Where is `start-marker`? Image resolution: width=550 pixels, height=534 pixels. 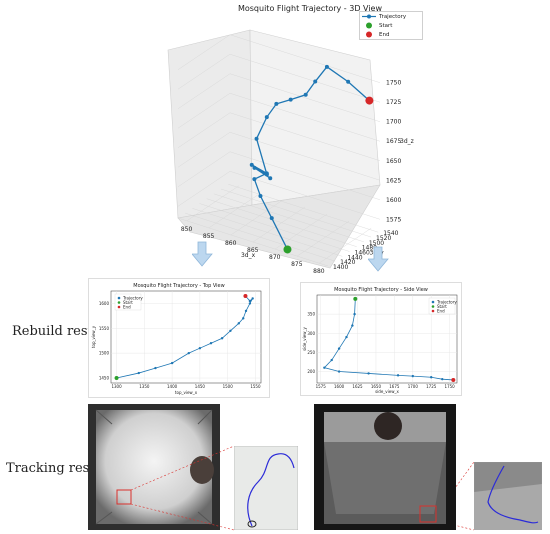 start-marker is located at coordinates (287, 249).